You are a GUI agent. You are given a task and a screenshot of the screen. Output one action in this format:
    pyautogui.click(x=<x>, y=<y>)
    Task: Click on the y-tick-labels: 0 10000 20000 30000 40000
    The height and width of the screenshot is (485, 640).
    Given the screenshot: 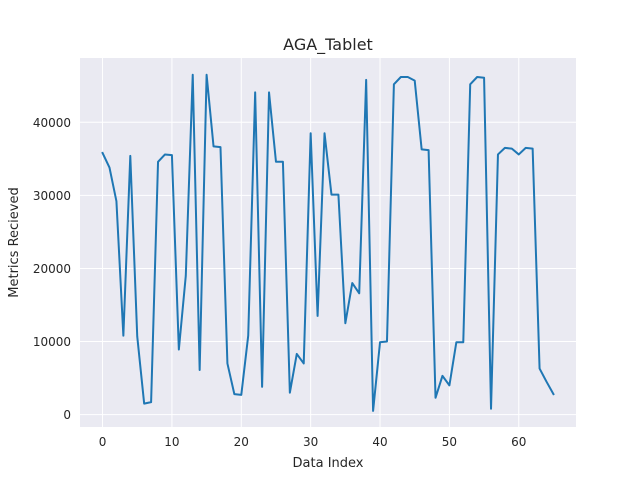 What is the action you would take?
    pyautogui.click(x=52, y=269)
    